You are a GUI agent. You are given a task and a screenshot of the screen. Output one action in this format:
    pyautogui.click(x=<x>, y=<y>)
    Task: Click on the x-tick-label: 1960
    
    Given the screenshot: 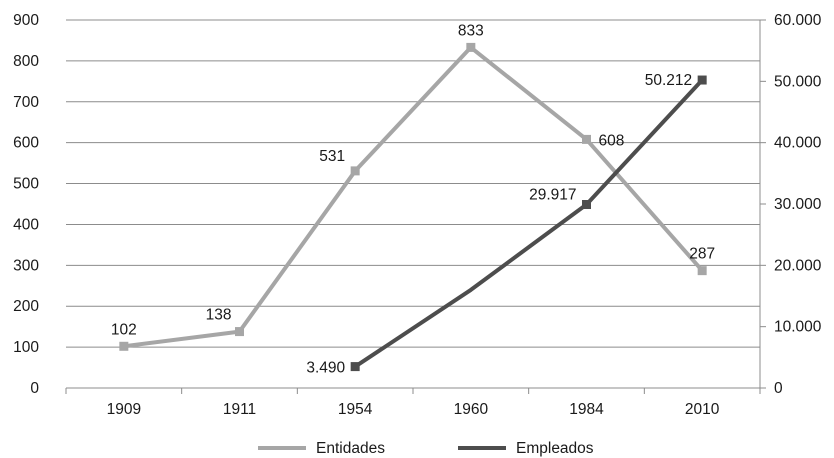 What is the action you would take?
    pyautogui.click(x=471, y=409)
    